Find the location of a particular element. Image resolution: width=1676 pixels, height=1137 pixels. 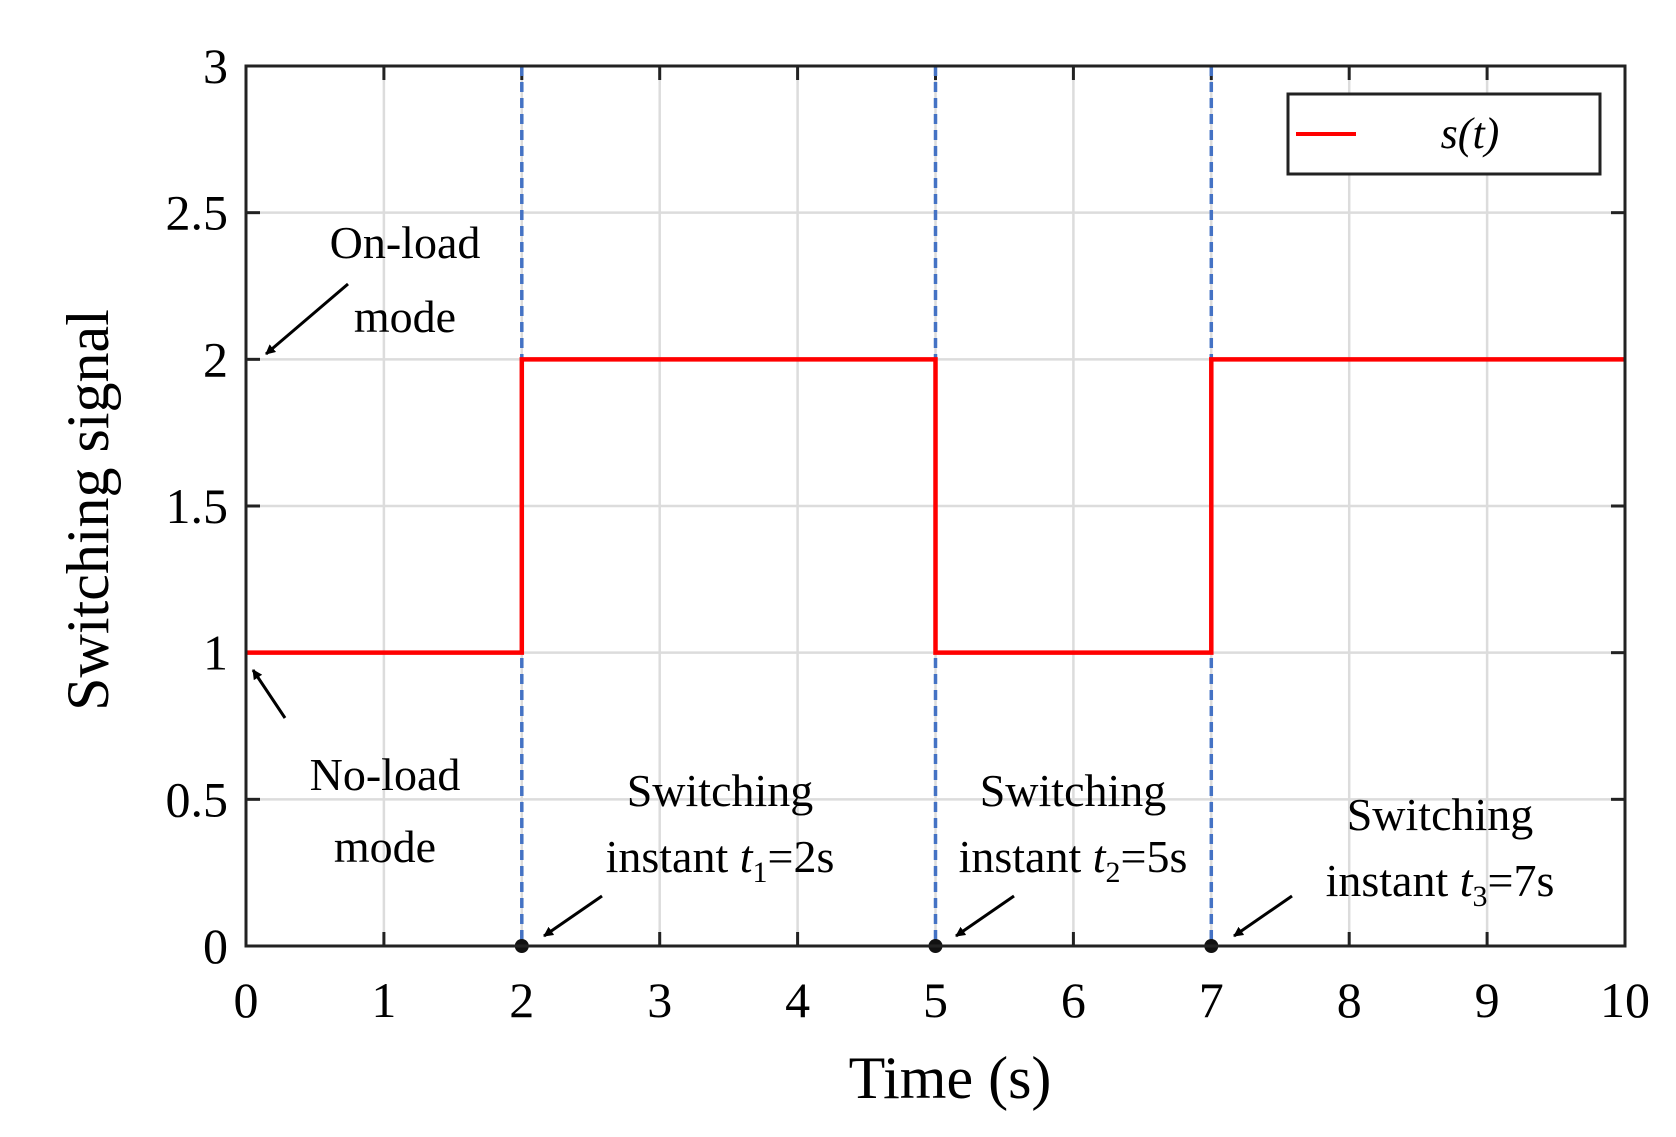

x-tick-label: 9 is located at coordinates (1487, 1000).